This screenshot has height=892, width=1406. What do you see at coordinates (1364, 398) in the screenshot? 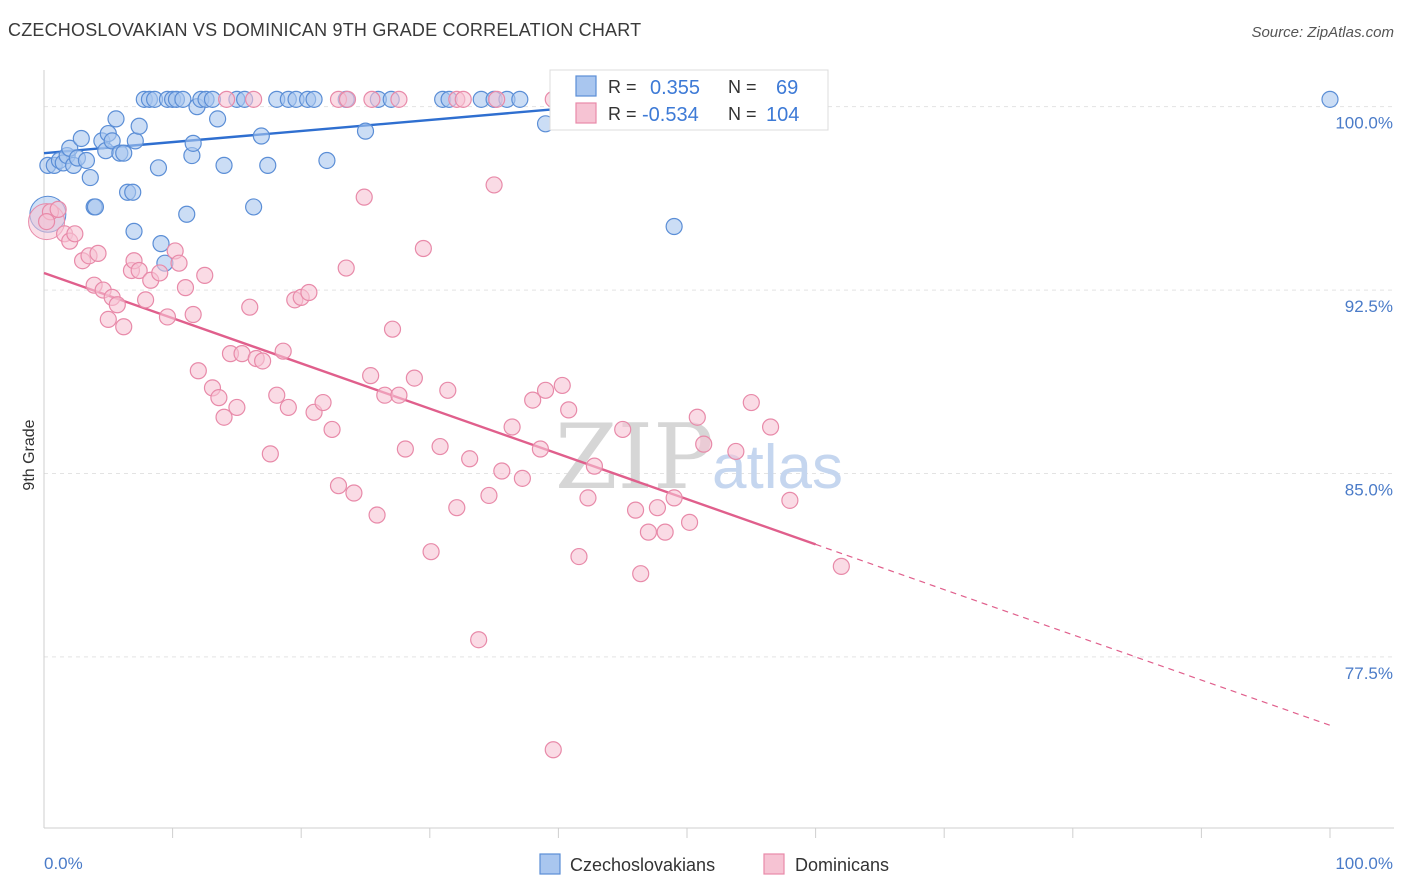
I see `y-tick-labels: 100.0% 92.5% 85.0% 77.5%` at bounding box center [1364, 398].